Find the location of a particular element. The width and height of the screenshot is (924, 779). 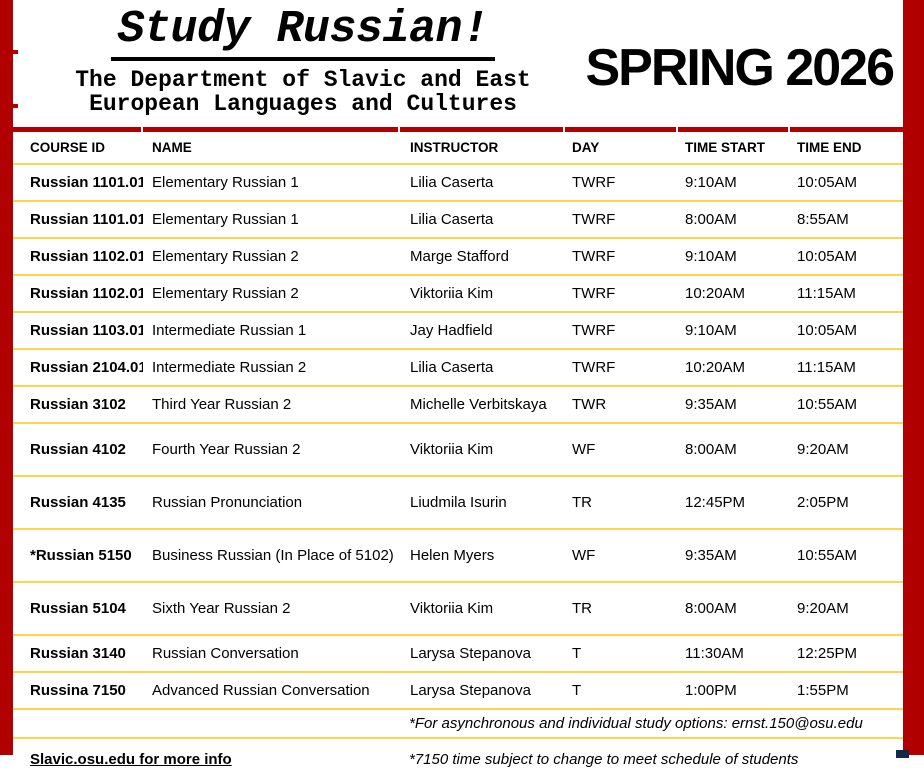

cell-course-id: Russian 3140 is located at coordinates (78, 653).